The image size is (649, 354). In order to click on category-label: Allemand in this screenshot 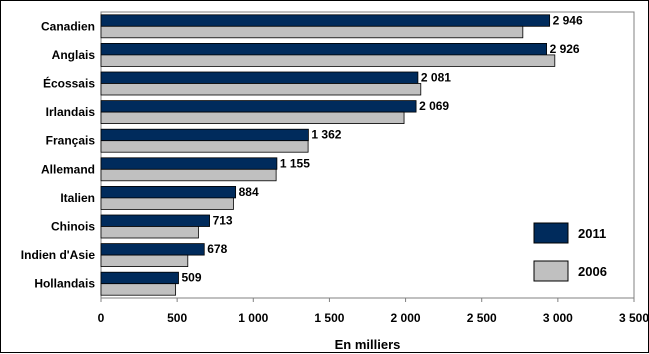, I will do `click(68, 169)`.